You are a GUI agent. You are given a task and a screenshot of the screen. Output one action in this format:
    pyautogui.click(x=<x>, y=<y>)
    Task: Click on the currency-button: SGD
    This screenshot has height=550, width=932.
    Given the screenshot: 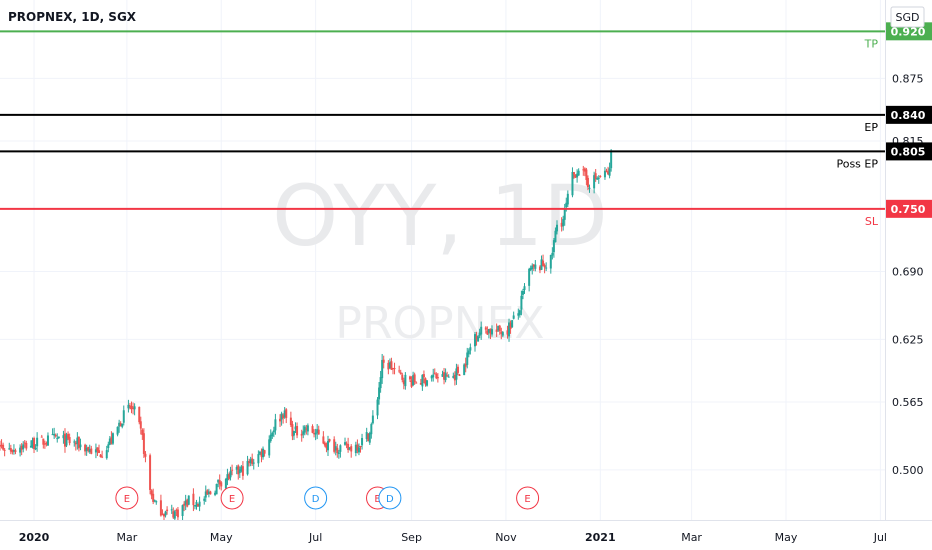 What is the action you would take?
    pyautogui.click(x=907, y=17)
    